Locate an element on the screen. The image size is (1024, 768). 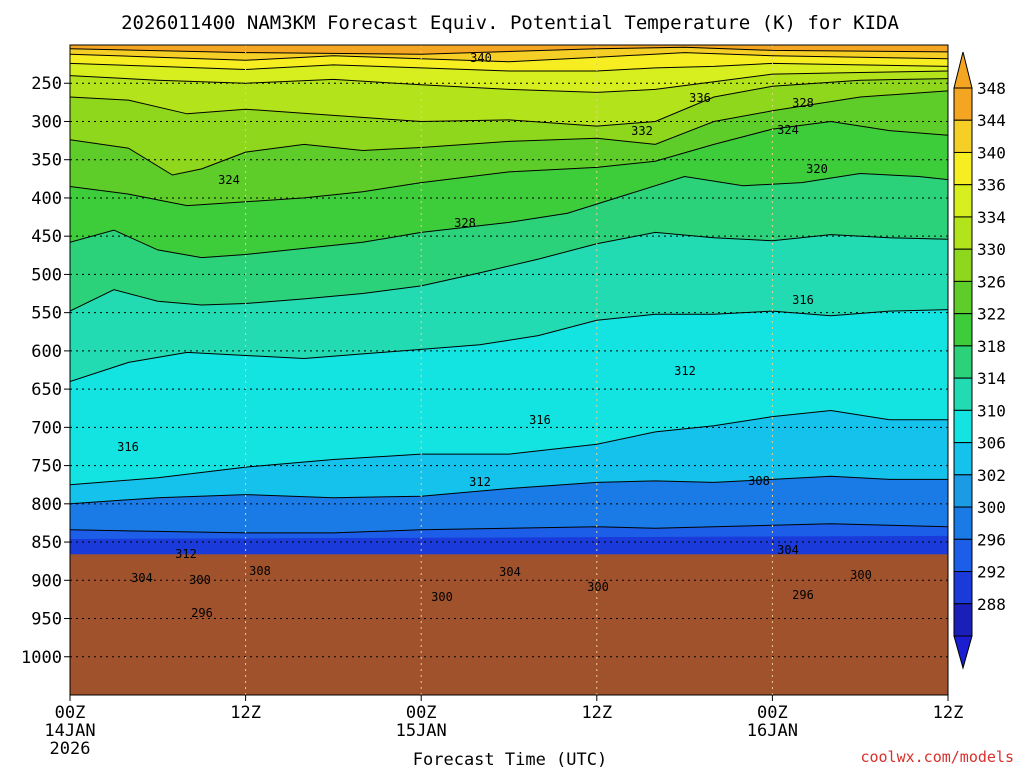
colorbar-label: 292 is located at coordinates (991, 572).